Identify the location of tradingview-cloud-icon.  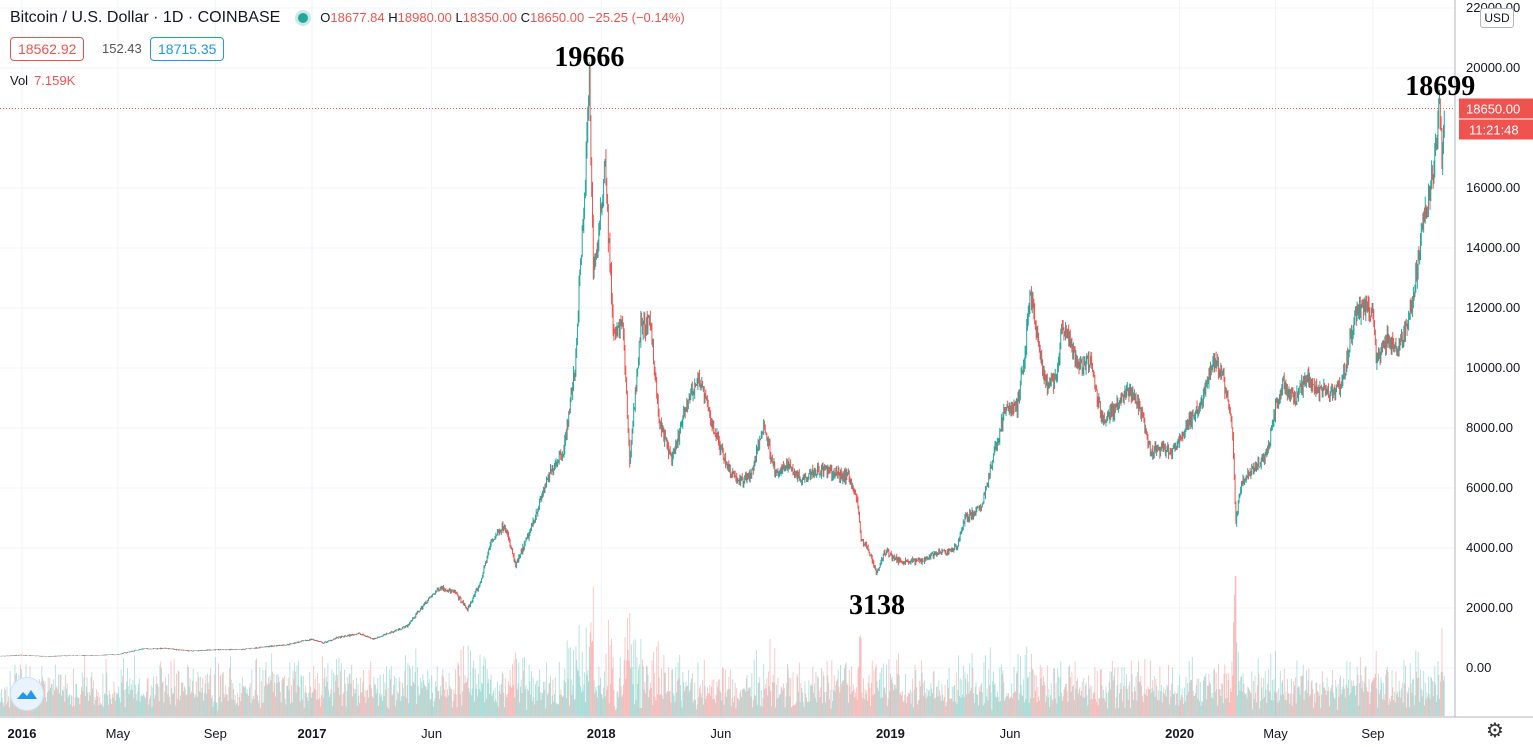
(27, 694).